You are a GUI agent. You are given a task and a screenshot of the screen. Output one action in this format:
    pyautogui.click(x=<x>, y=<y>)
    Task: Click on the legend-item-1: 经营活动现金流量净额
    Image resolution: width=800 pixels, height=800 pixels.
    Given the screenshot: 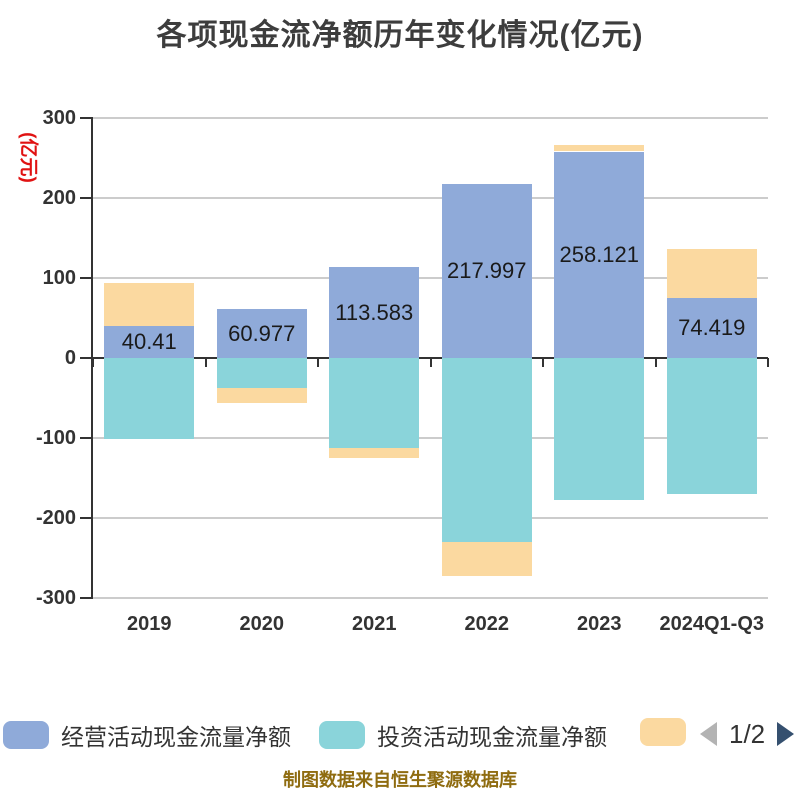 What is the action you would take?
    pyautogui.click(x=147, y=735)
    